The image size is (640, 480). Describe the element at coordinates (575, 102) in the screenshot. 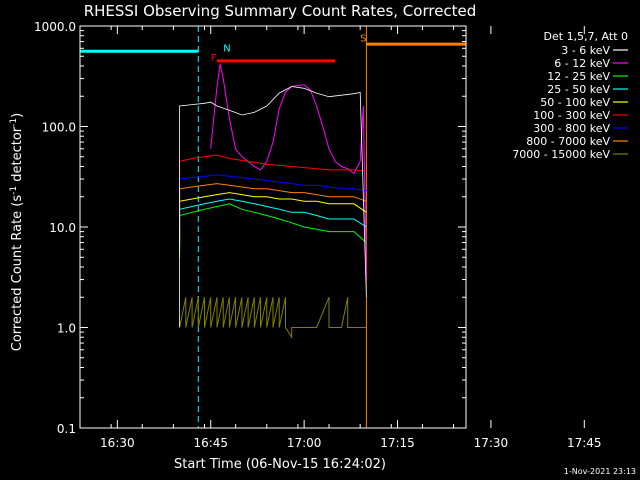

I see `legend-entry-label: 50 - 100 keV` at that location.